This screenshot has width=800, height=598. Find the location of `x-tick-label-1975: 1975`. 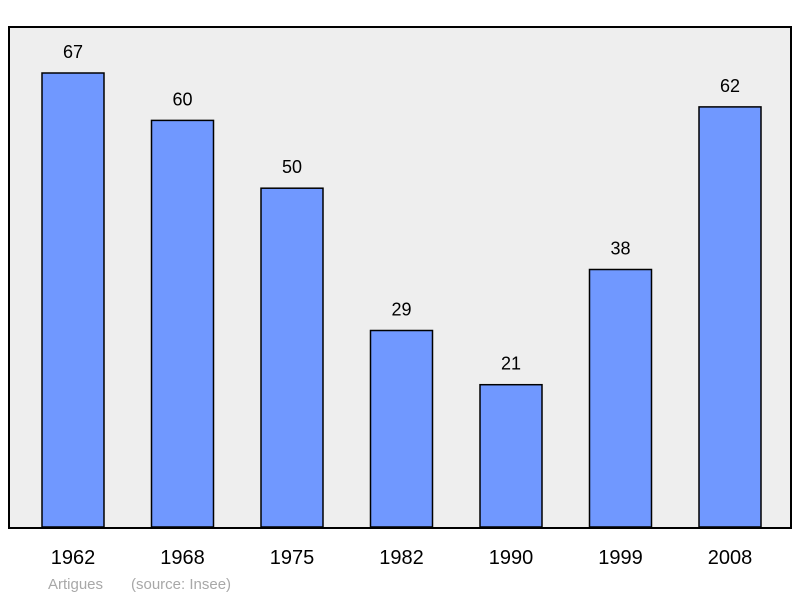

x-tick-label-1975: 1975 is located at coordinates (292, 558).